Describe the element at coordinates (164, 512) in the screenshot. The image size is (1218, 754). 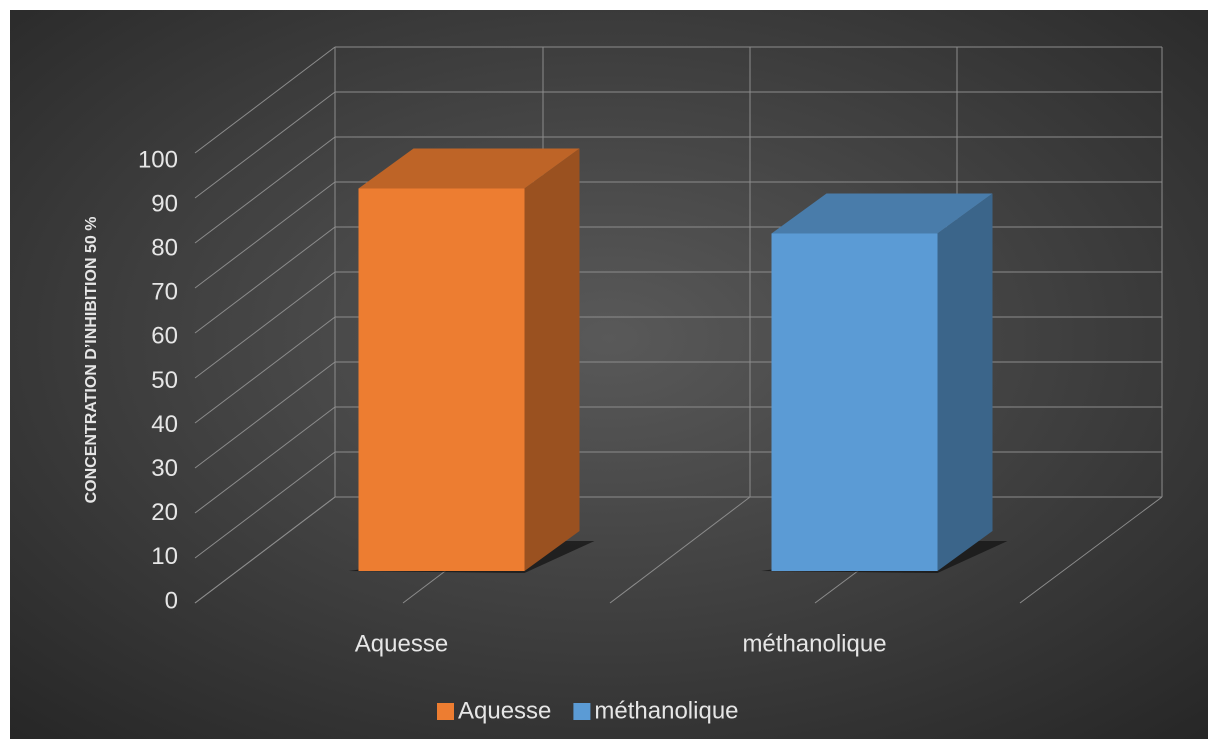
I see `y-tick-label: 20` at that location.